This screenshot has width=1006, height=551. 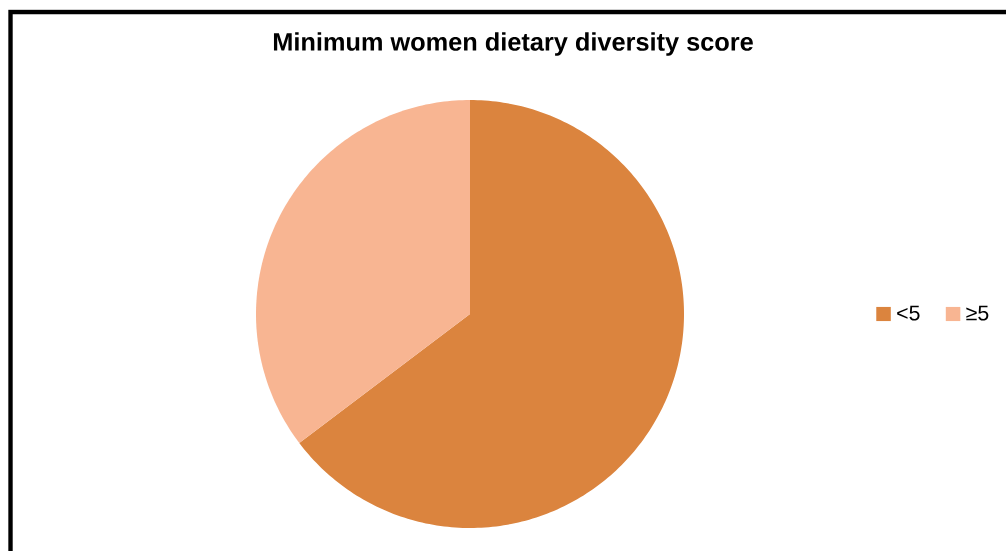 What do you see at coordinates (513, 44) in the screenshot?
I see `chart-title: Minimum women dietary diversity score` at bounding box center [513, 44].